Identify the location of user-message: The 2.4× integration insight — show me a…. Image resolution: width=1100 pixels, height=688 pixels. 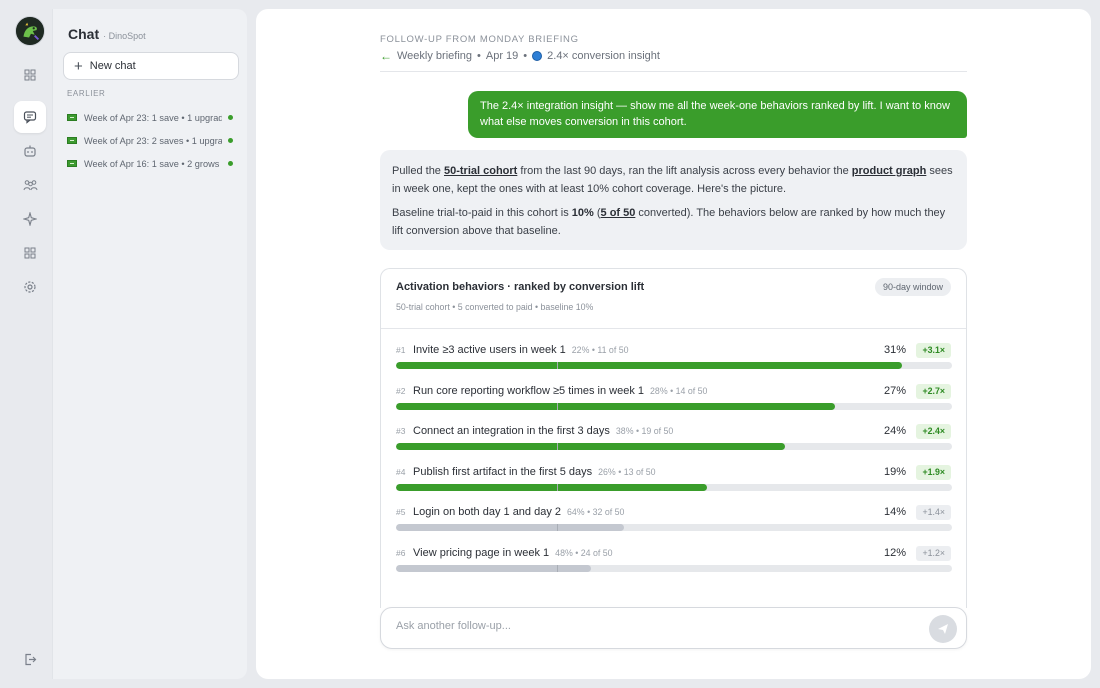
(717, 114).